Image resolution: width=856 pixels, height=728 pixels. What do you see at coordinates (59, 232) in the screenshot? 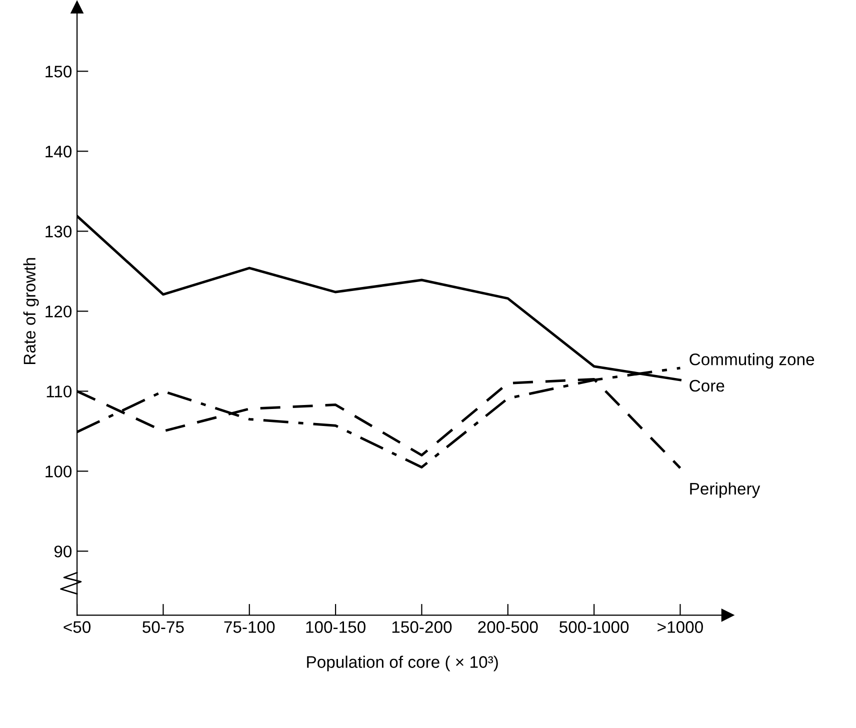
I see `y-tick-label: 130` at bounding box center [59, 232].